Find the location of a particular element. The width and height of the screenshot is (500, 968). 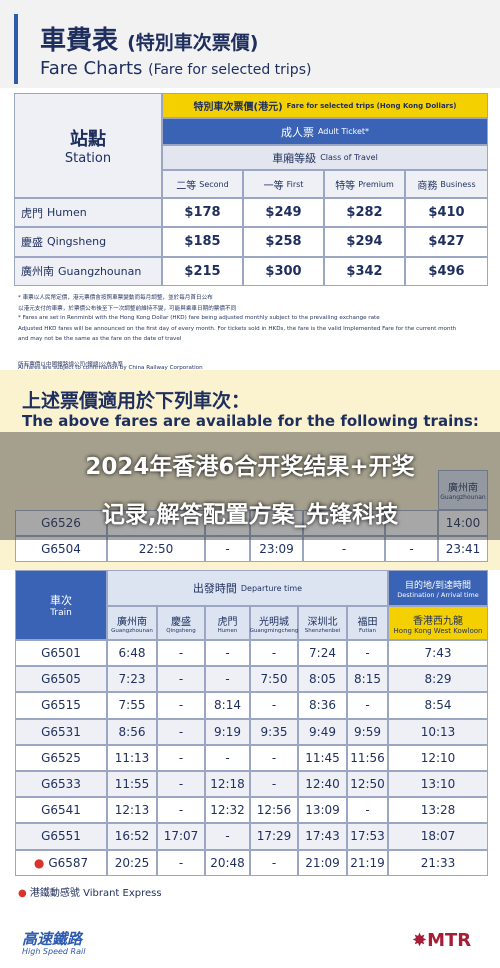

time-value: 10:13 is located at coordinates (438, 731).